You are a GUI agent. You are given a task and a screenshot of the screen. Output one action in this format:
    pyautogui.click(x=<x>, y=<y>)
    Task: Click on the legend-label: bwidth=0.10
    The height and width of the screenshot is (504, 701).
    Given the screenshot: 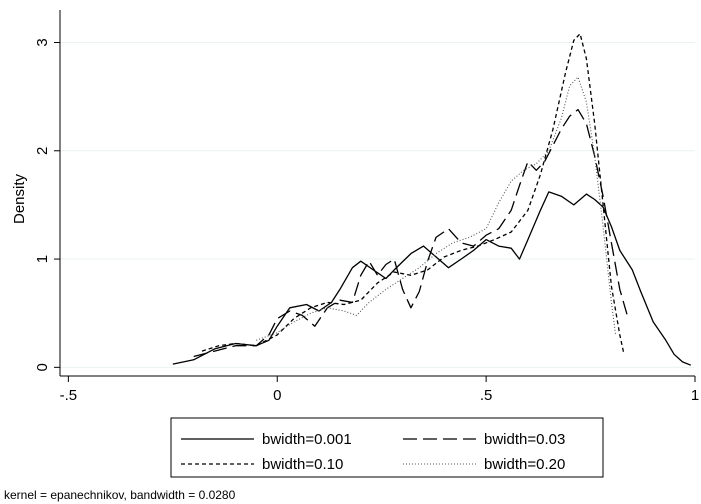 What is the action you would take?
    pyautogui.click(x=302, y=464)
    